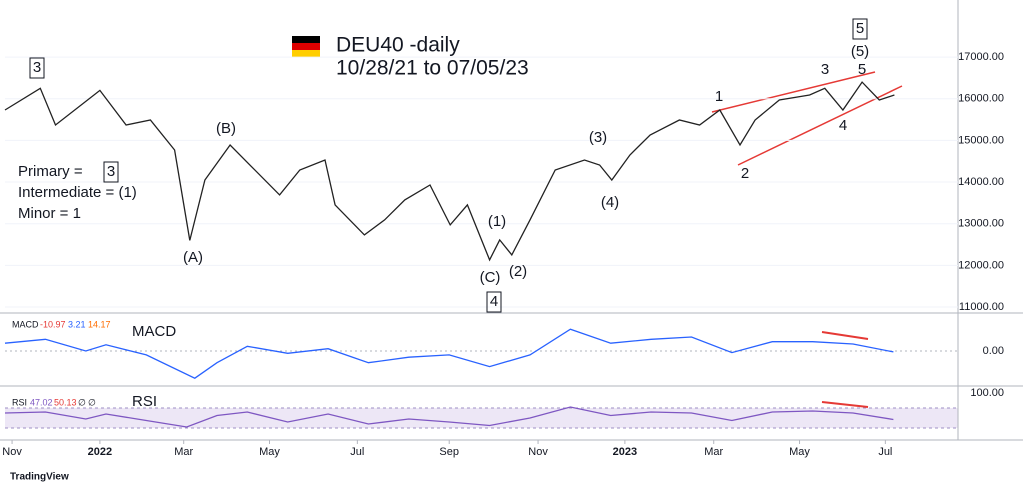  Describe the element at coordinates (25, 324) in the screenshot. I see `macd-header: MACD` at that location.